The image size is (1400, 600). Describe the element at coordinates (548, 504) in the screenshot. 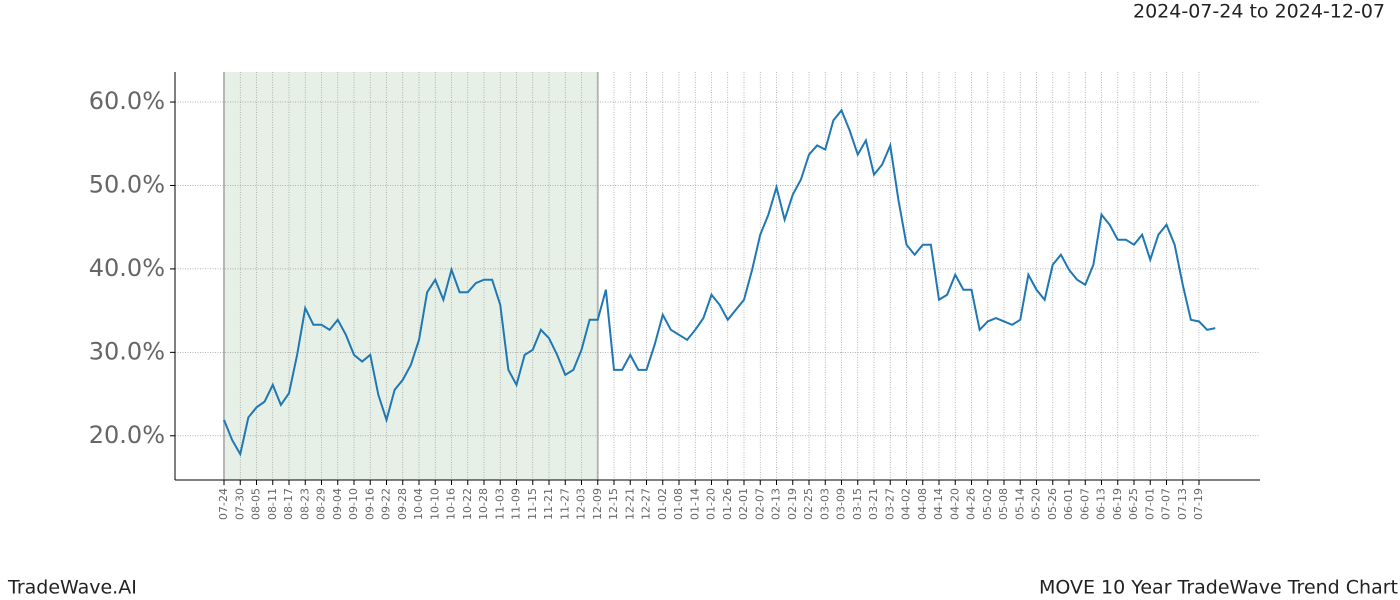

I see `x-tick-label: 11-21` at that location.